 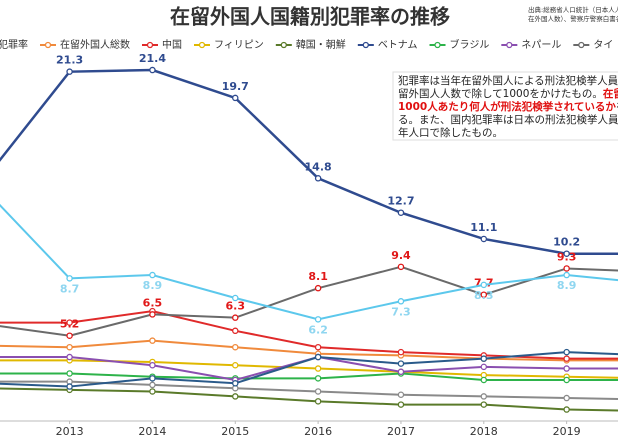 I want to click on data-label: 14.8, so click(x=318, y=166).